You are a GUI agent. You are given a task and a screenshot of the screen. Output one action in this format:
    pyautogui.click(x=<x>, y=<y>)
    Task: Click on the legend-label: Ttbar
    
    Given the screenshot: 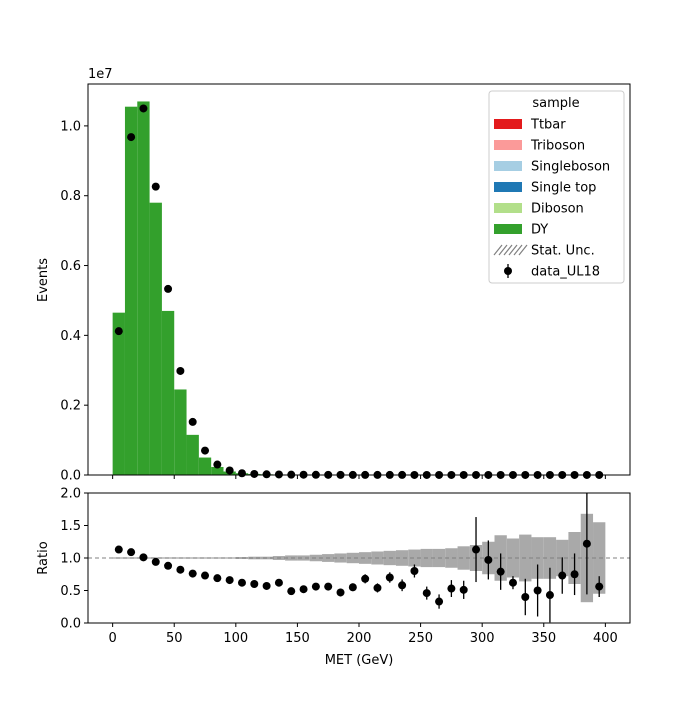 What is the action you would take?
    pyautogui.click(x=548, y=125)
    